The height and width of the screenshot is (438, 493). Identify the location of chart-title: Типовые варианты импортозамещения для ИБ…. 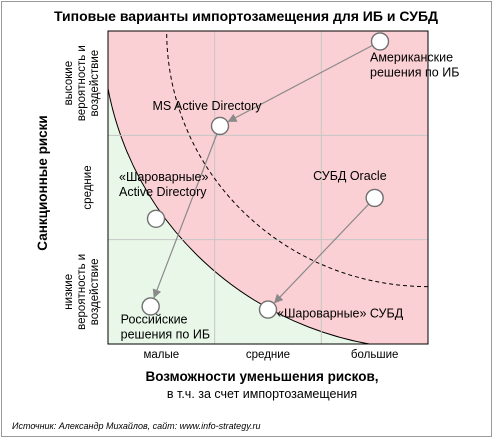
(246, 16).